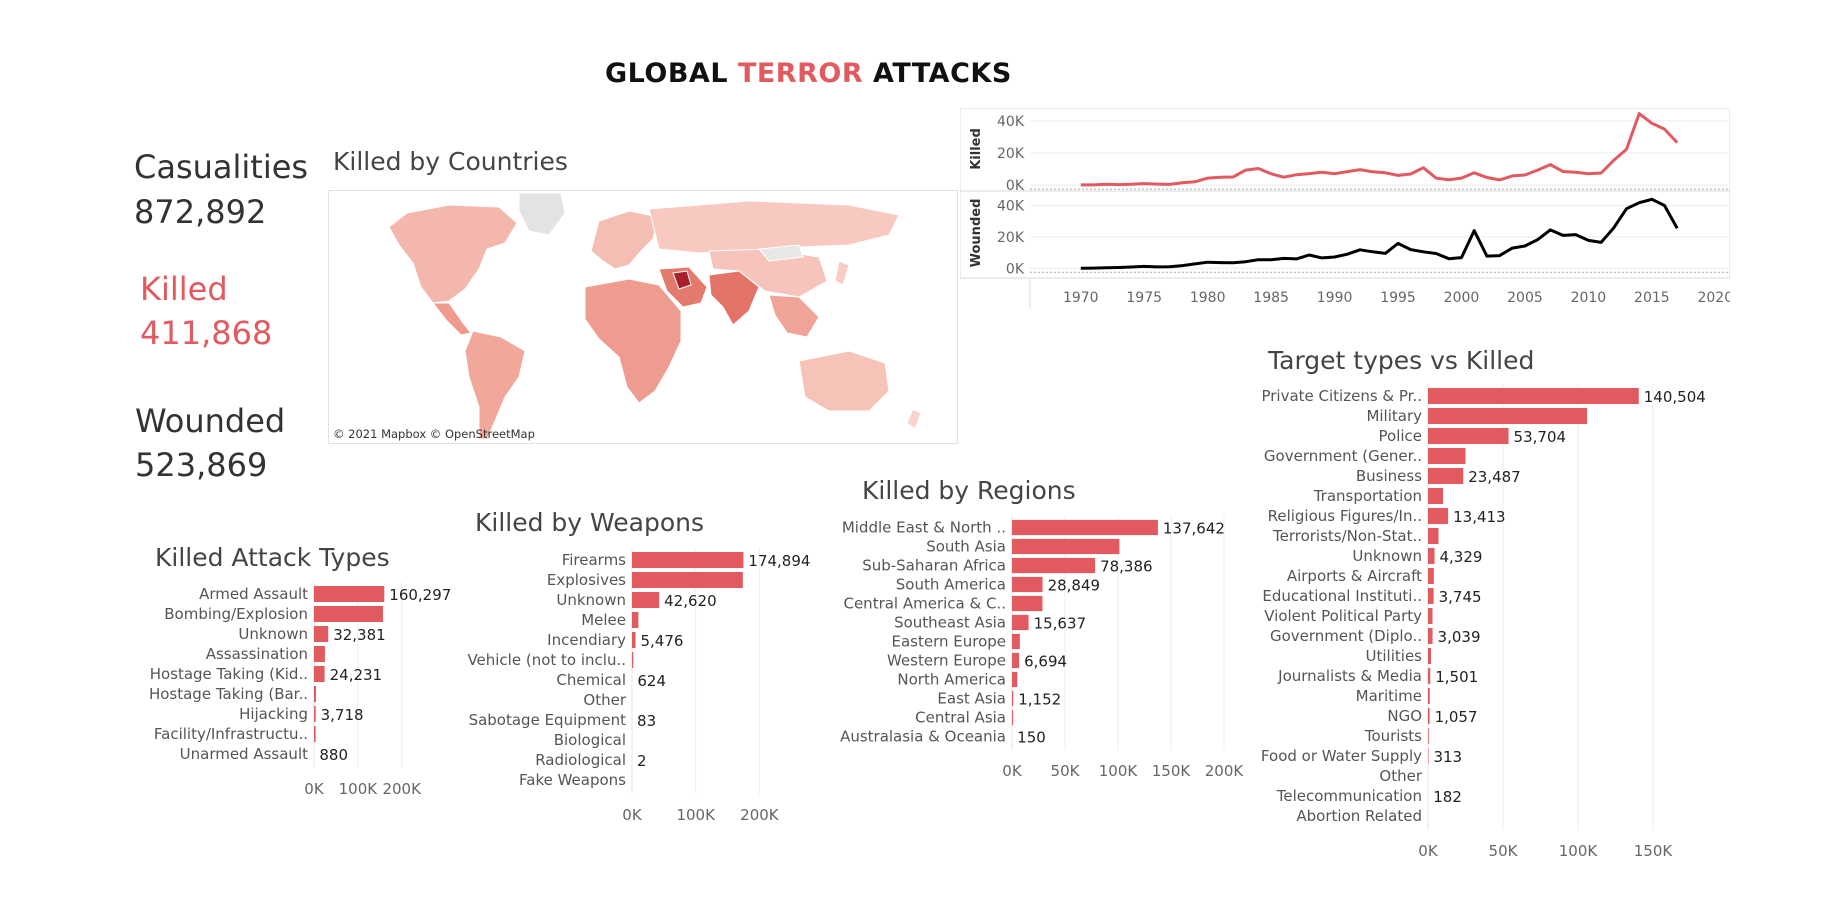 Image resolution: width=1829 pixels, height=902 pixels. Describe the element at coordinates (1144, 298) in the screenshot. I see `timeline-xtick-label: 1975` at that location.